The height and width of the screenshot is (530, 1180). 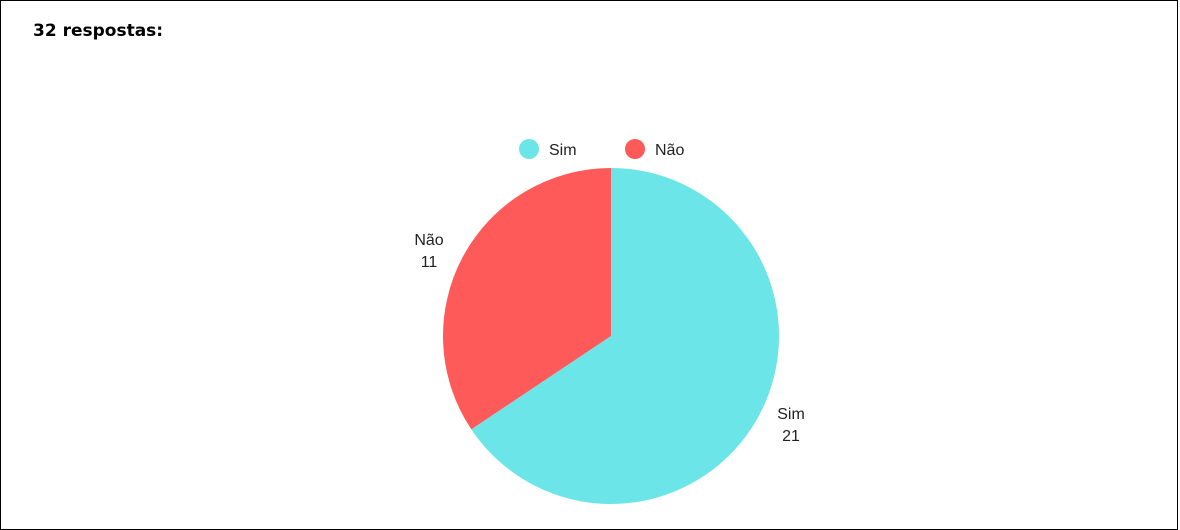 I want to click on slice-label-sim: Sim 21, so click(x=791, y=425).